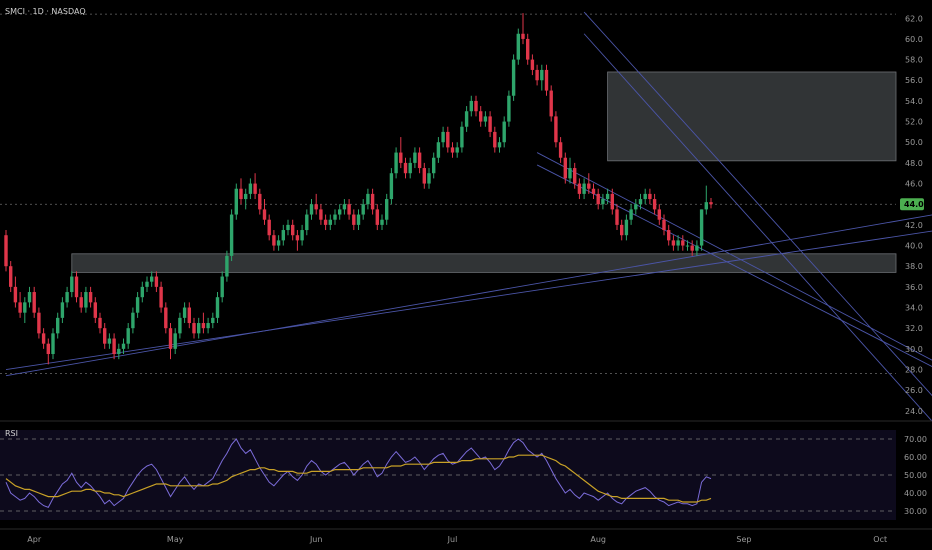 The width and height of the screenshot is (932, 550). Describe the element at coordinates (484, 263) in the screenshot. I see `zone-rect` at that location.